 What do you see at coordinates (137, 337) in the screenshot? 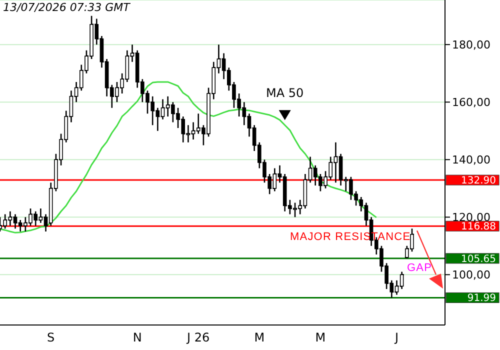
I see `x-tick-label: N` at bounding box center [137, 337].